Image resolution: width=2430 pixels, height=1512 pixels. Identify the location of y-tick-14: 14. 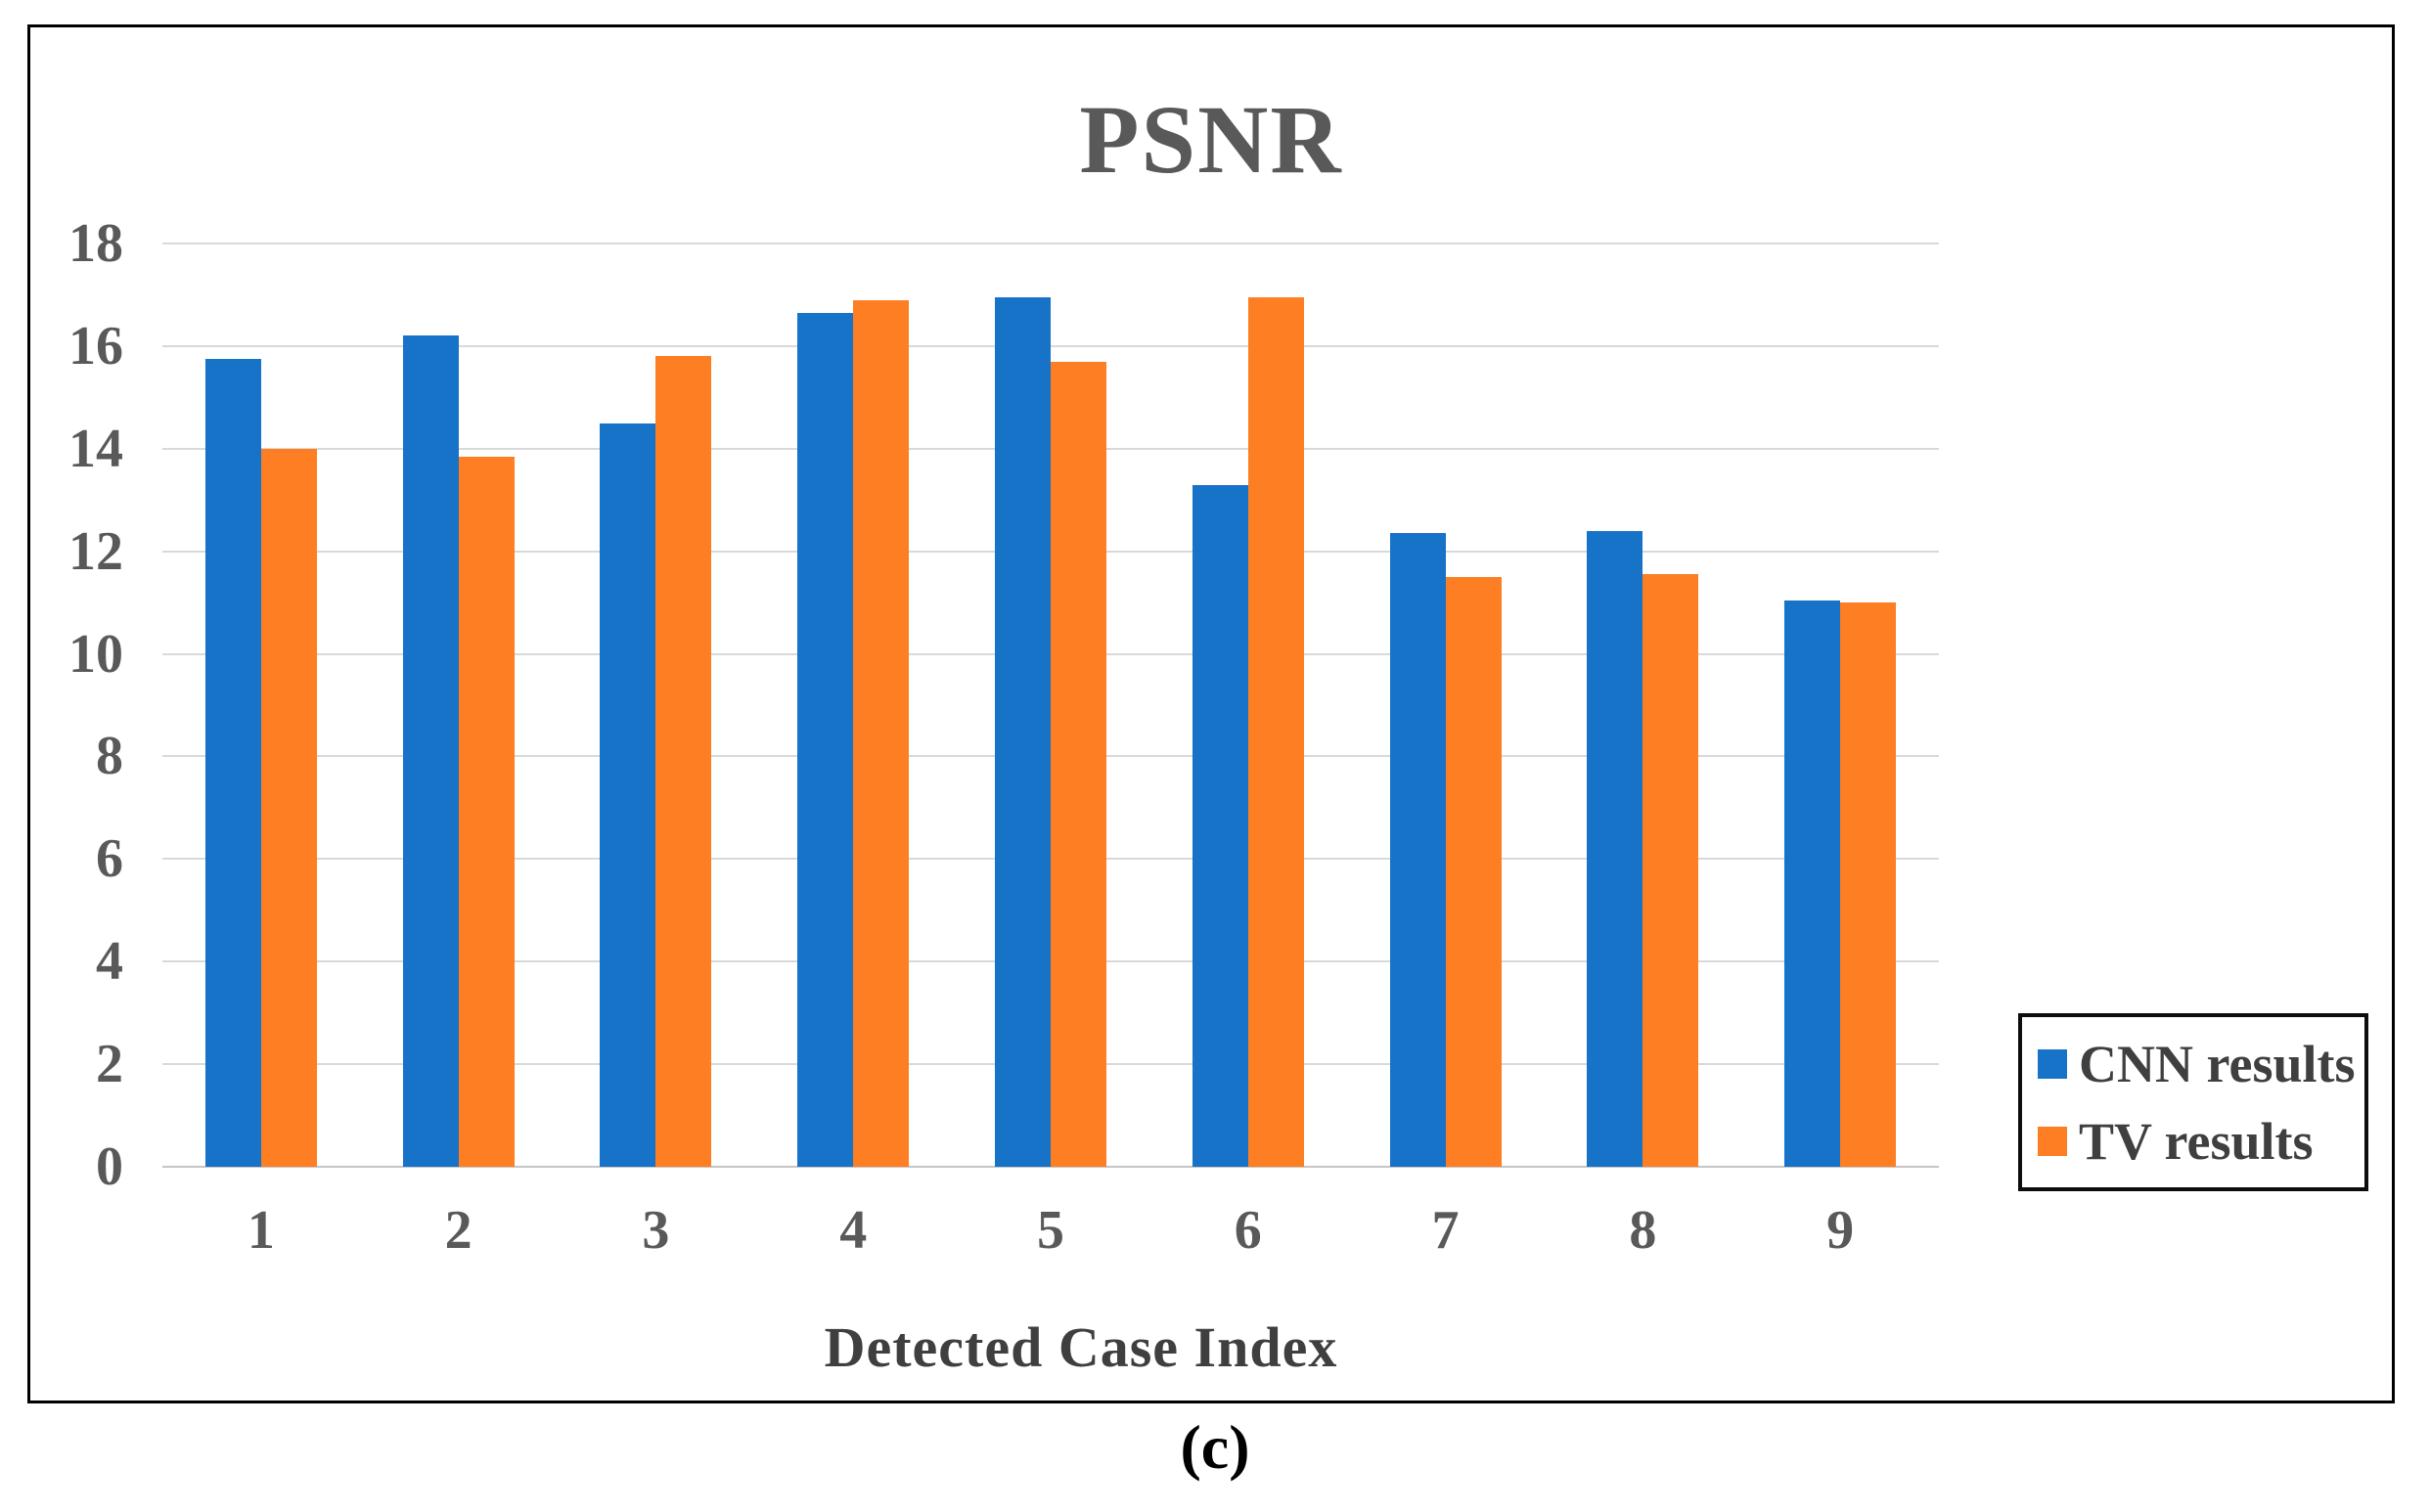
(95, 448).